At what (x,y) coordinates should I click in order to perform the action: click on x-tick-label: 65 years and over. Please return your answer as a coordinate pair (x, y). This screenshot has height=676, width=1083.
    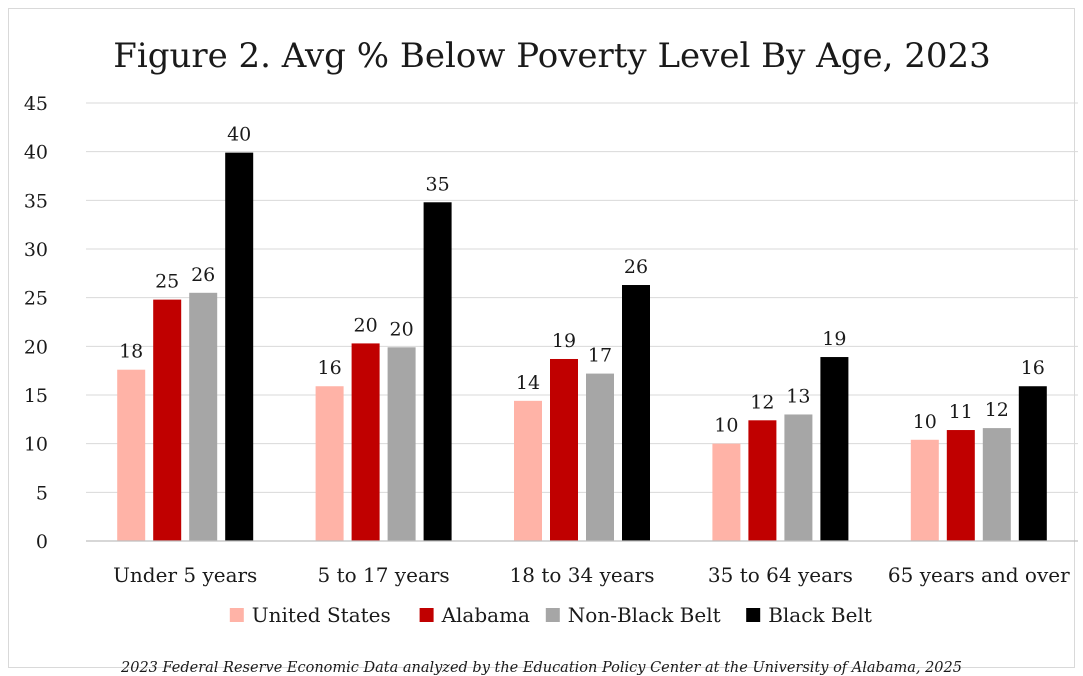
    Looking at the image, I should click on (979, 575).